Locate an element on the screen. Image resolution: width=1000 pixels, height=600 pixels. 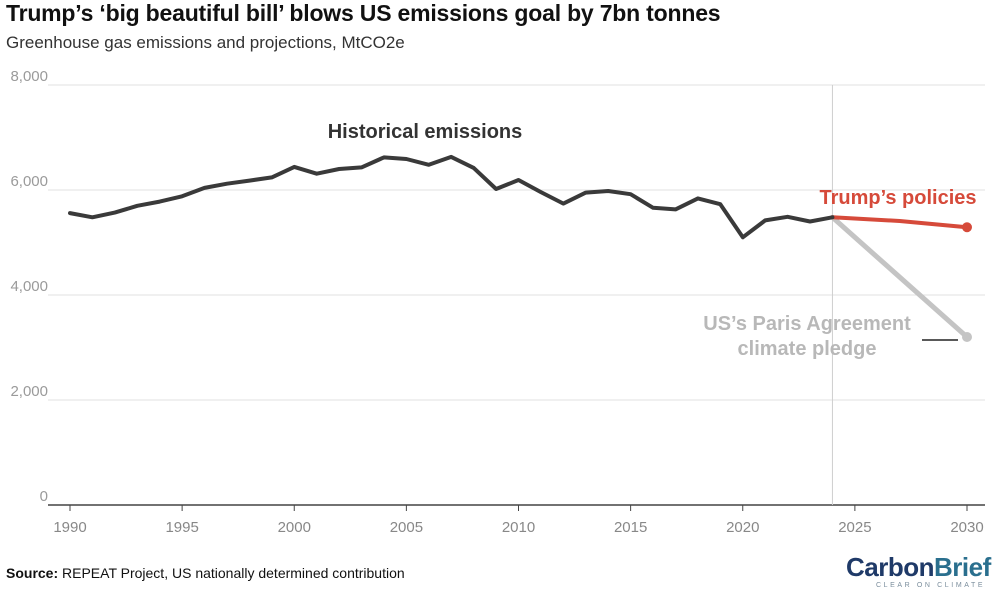
label-paris-pledge-line1: US’s Paris Agreement is located at coordinates (807, 324).